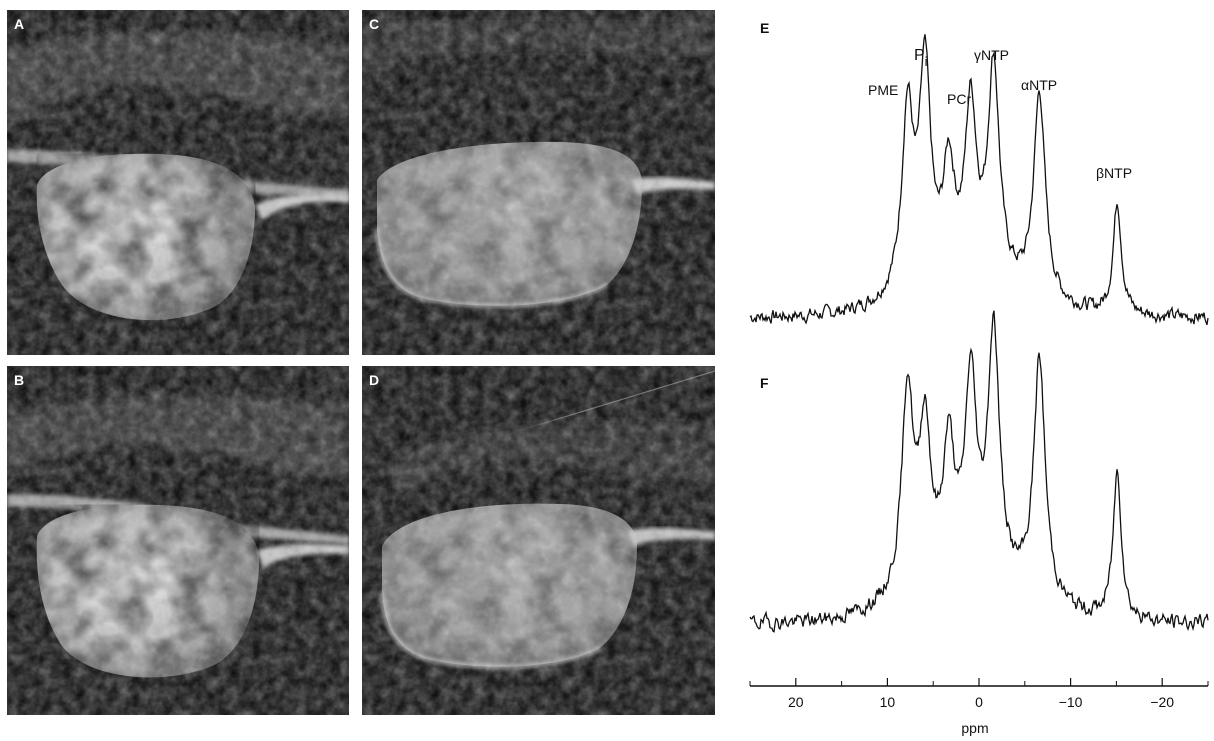 The image size is (1214, 741). Describe the element at coordinates (926, 61) in the screenshot. I see `peak-label-pi-sub: i` at that location.